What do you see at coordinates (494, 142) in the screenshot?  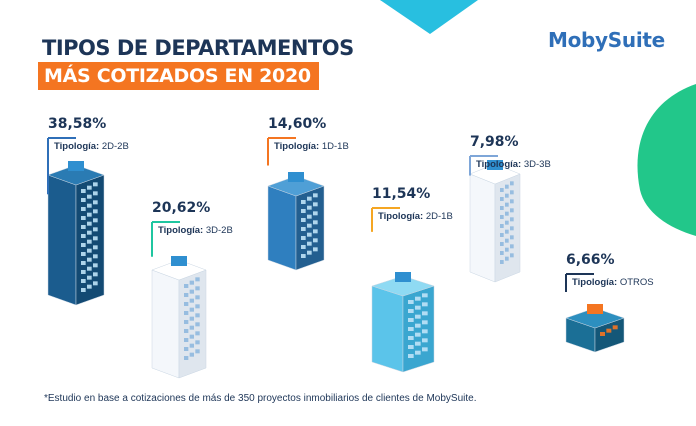 I see `value-label-3D-3B: 7,98%` at bounding box center [494, 142].